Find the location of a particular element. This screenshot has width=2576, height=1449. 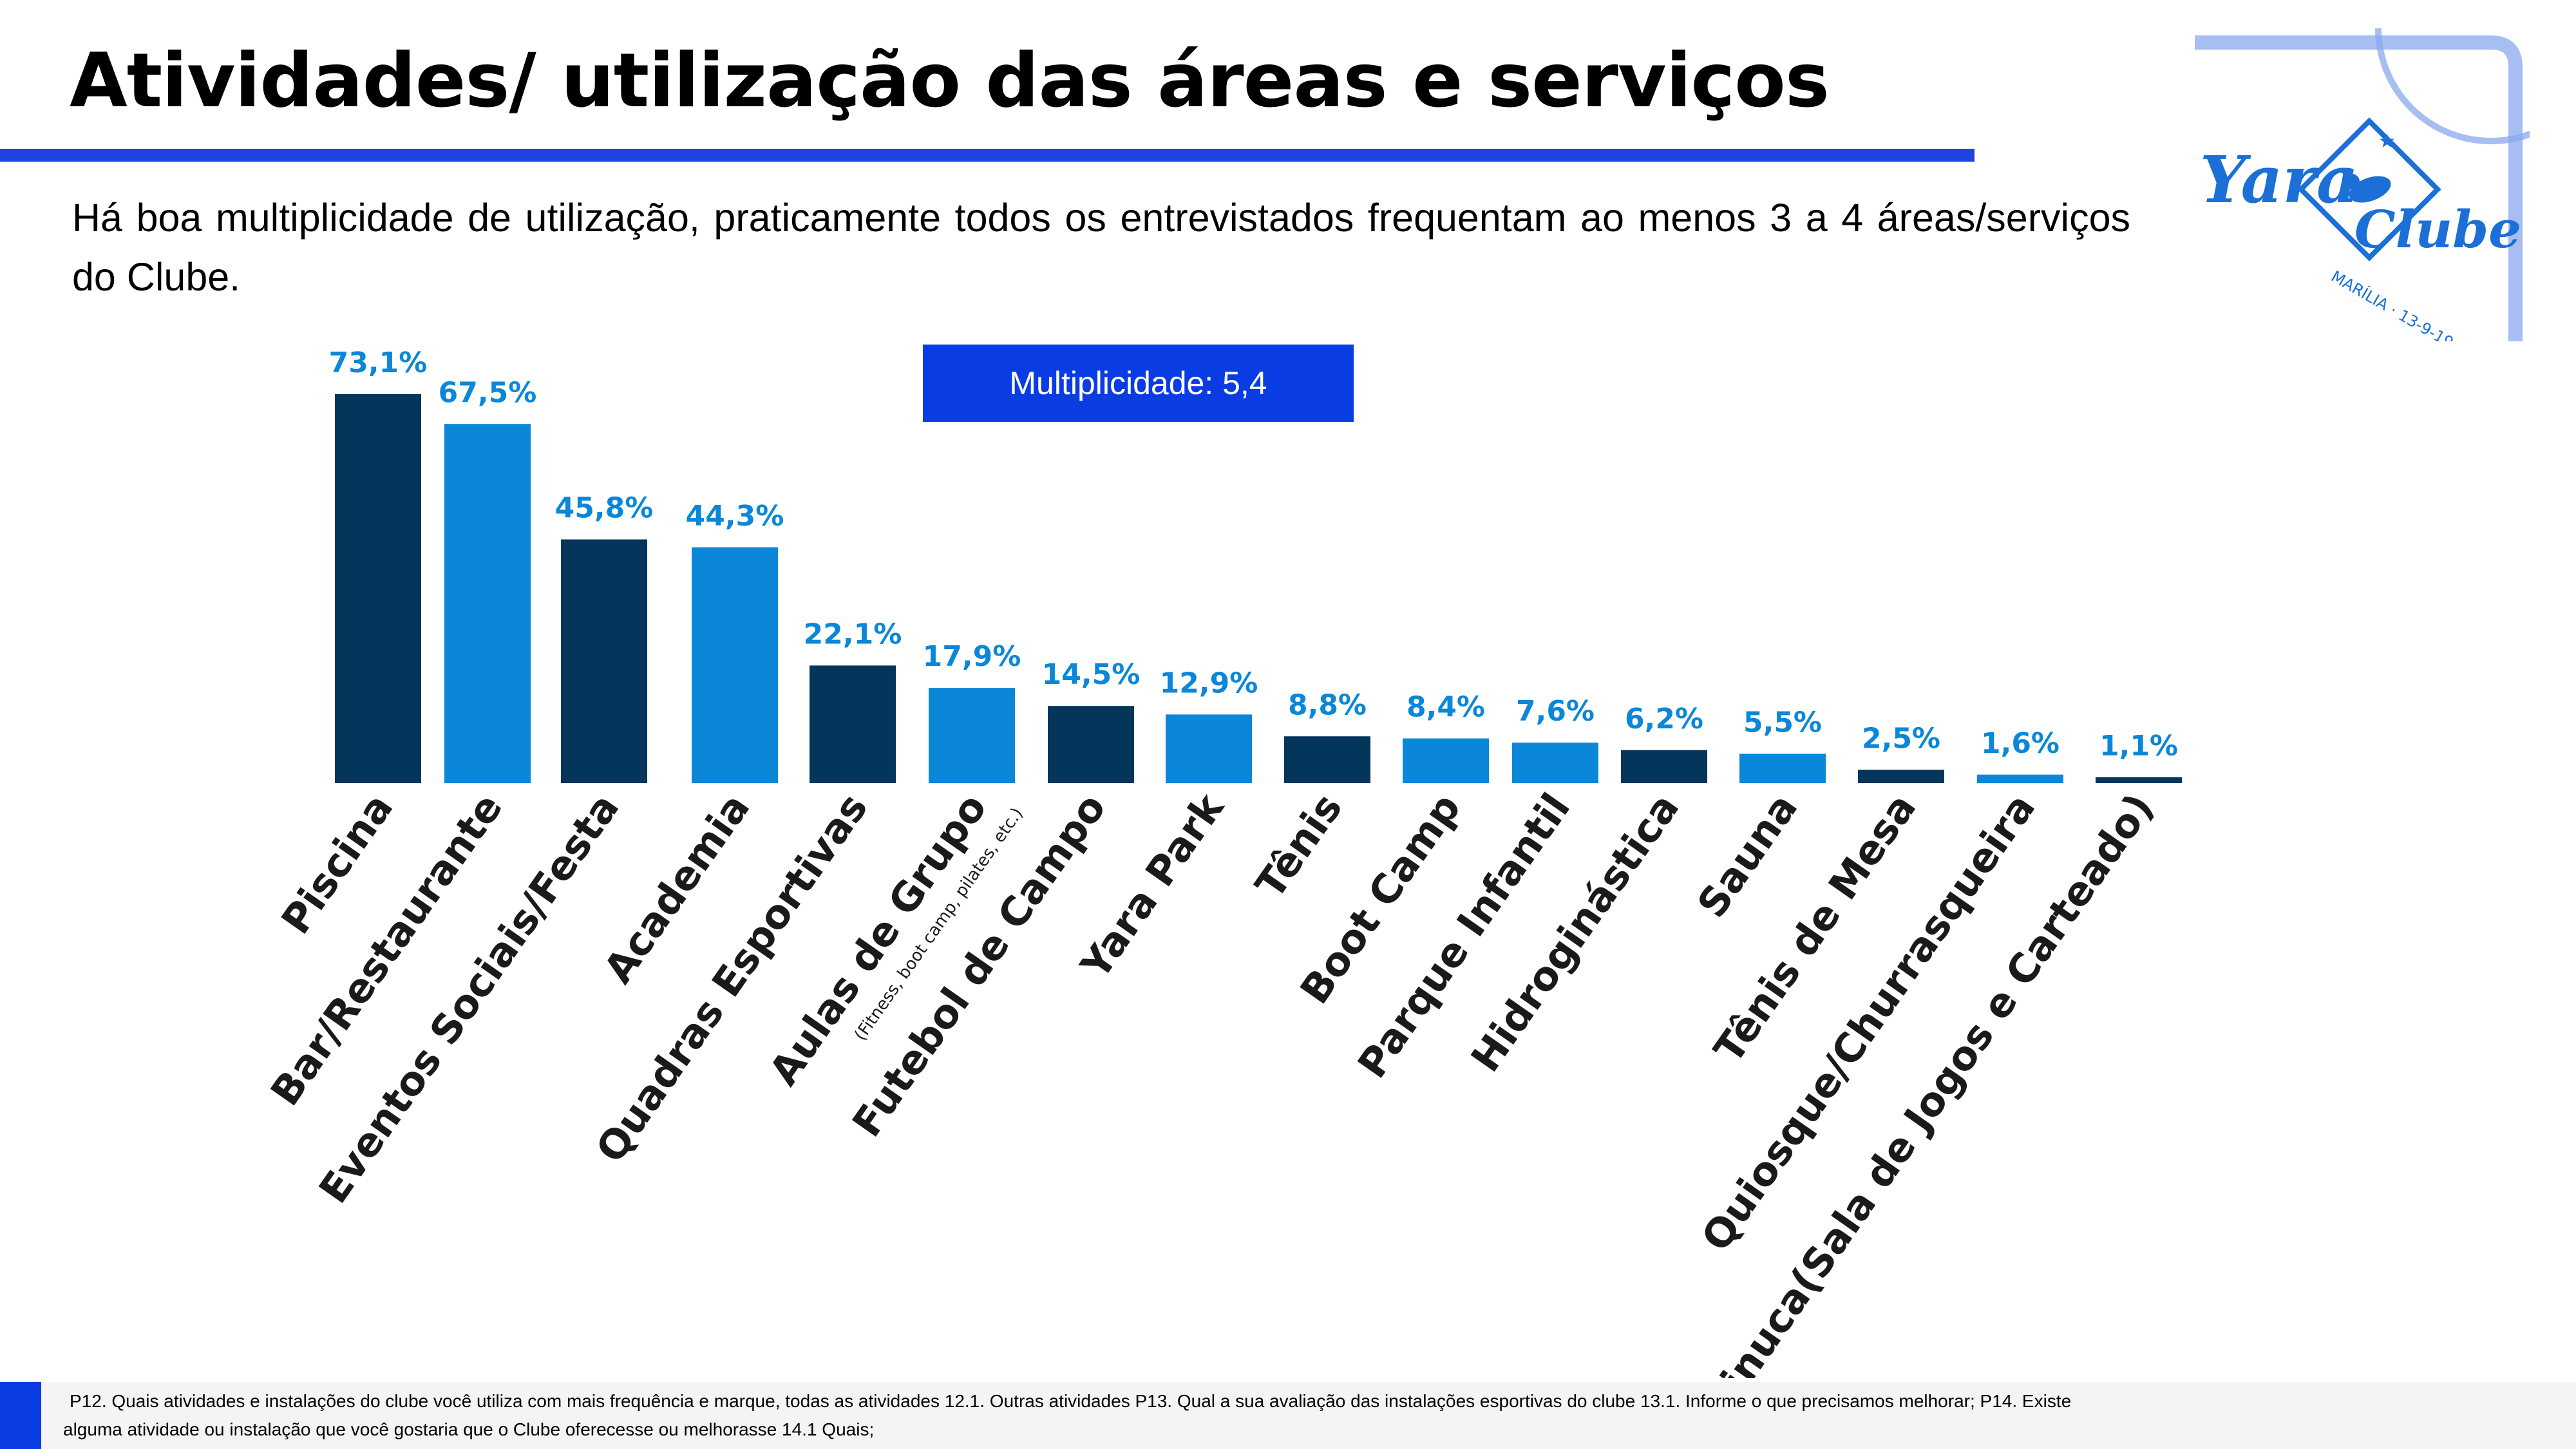

value-label-0: 73,1% is located at coordinates (379, 363).